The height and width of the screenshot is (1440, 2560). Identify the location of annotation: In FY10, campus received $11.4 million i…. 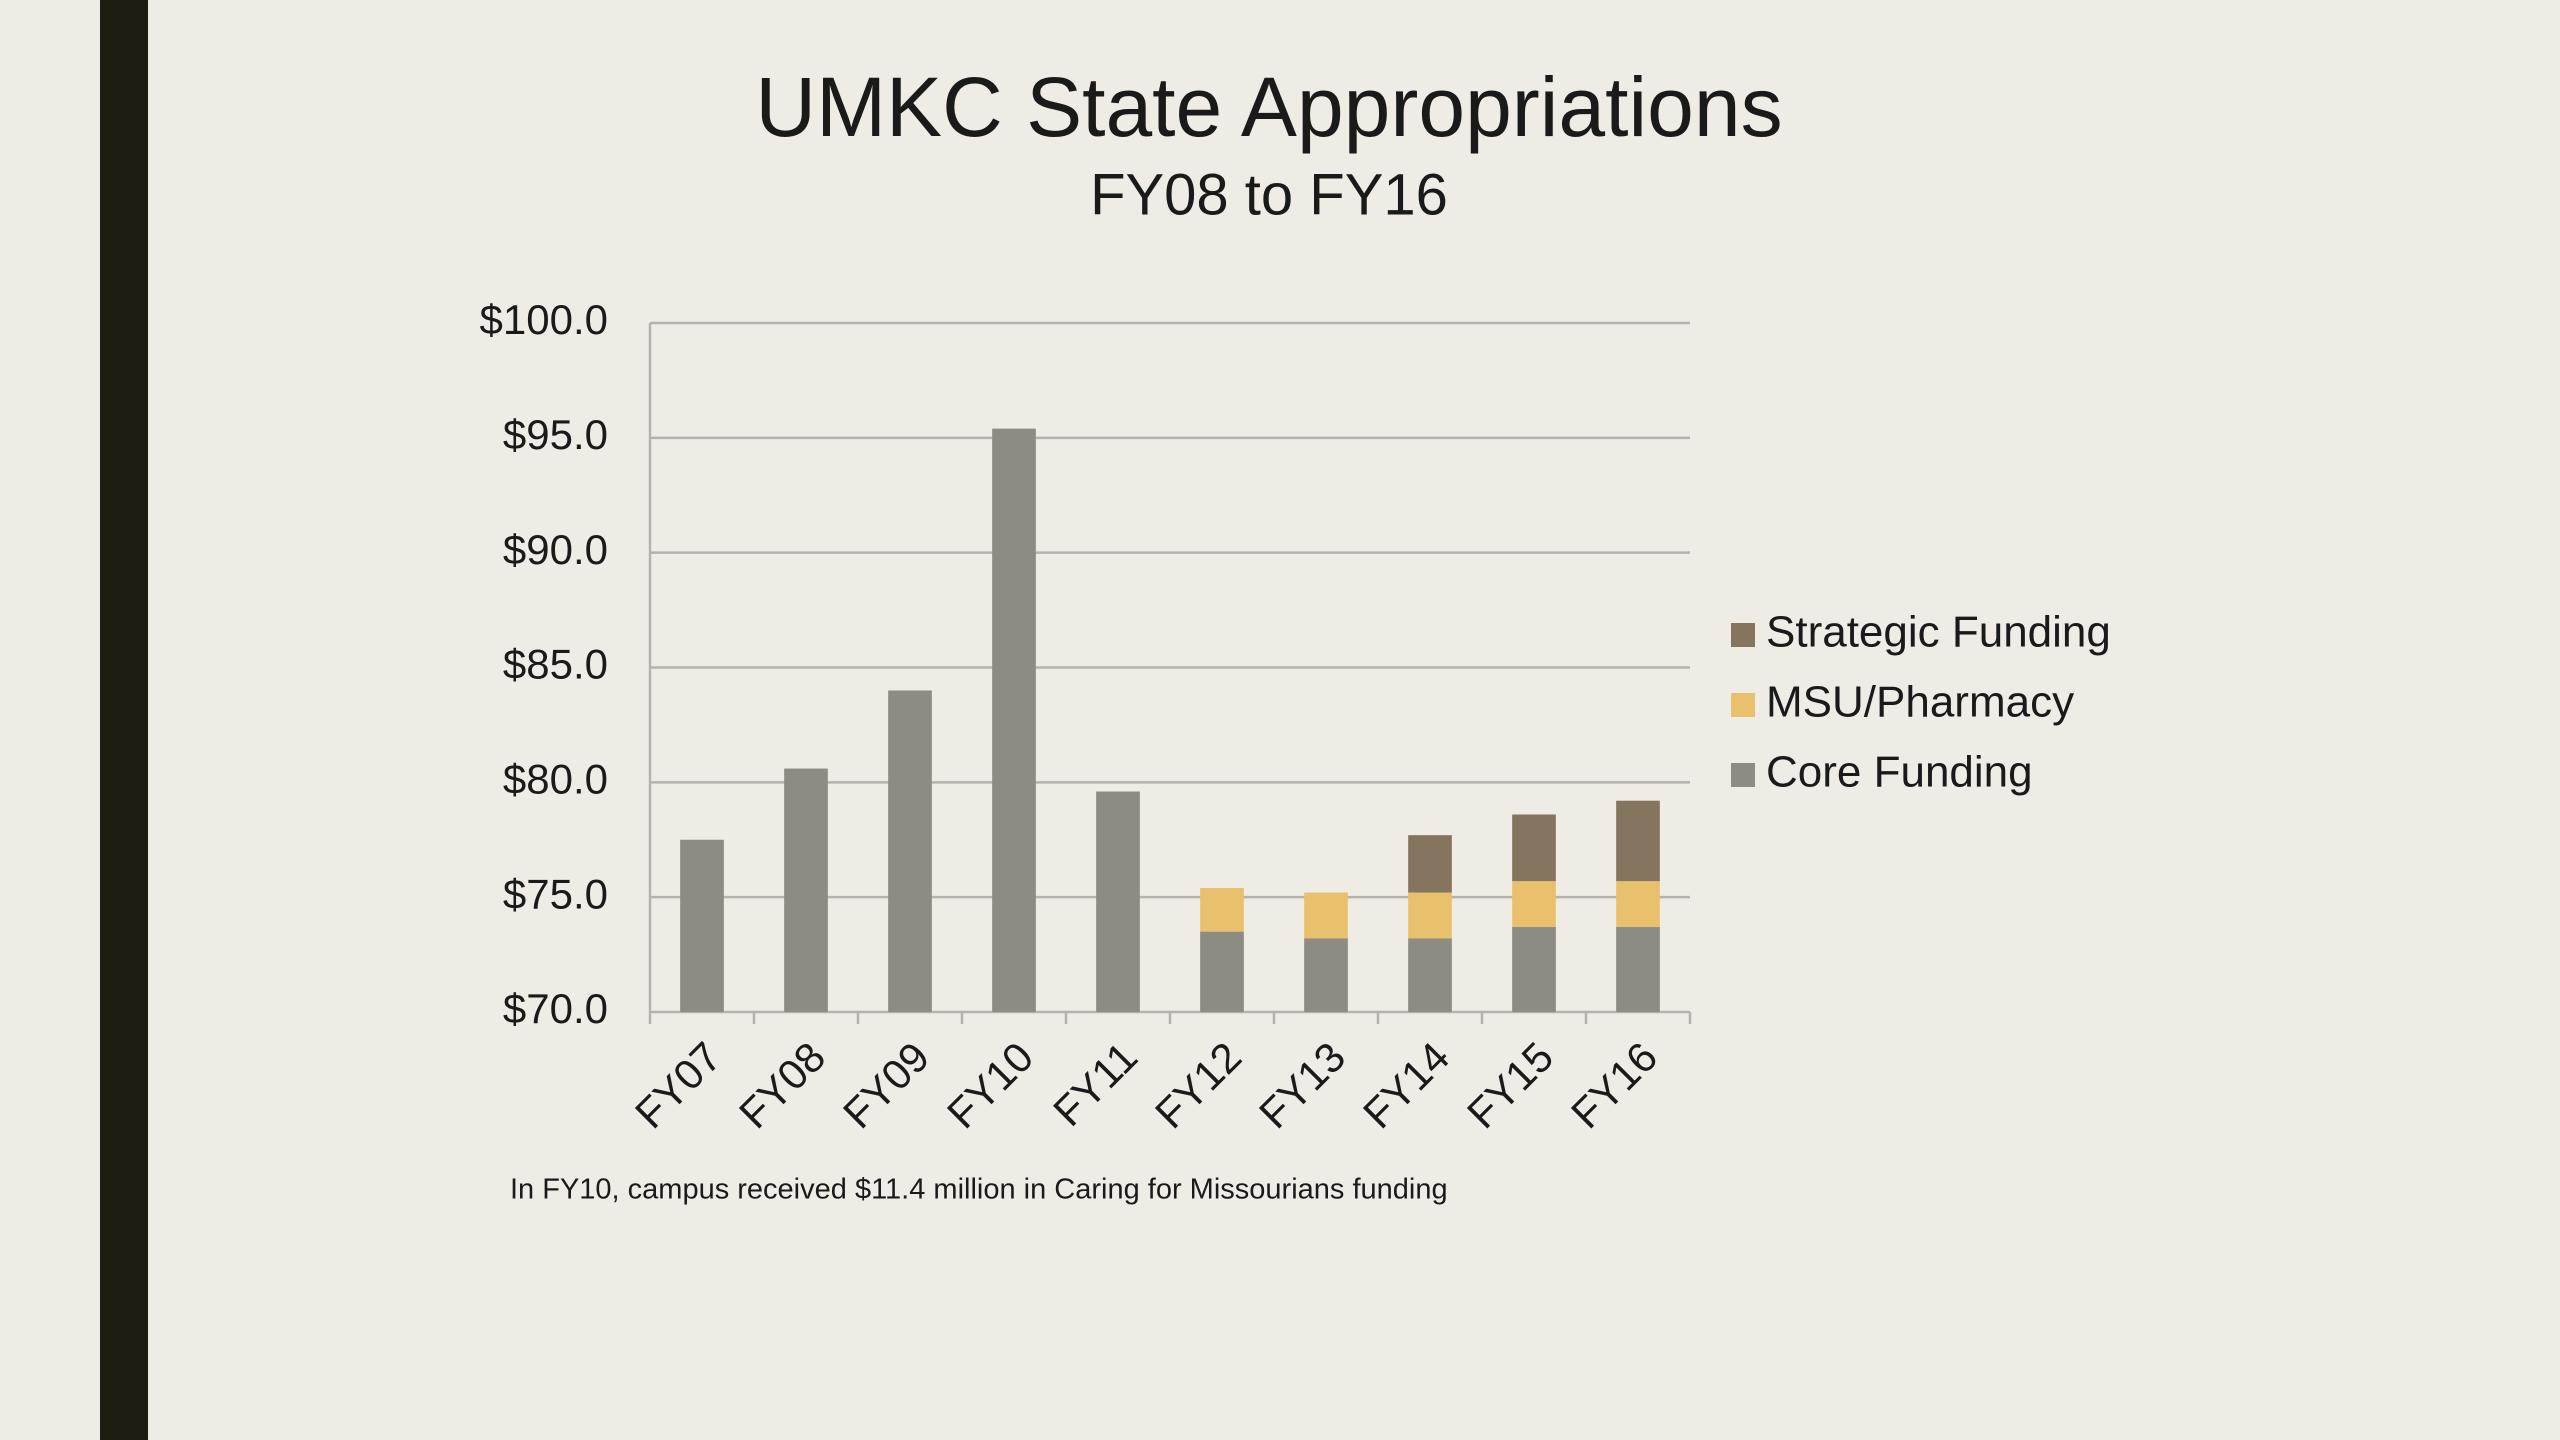
(979, 1190).